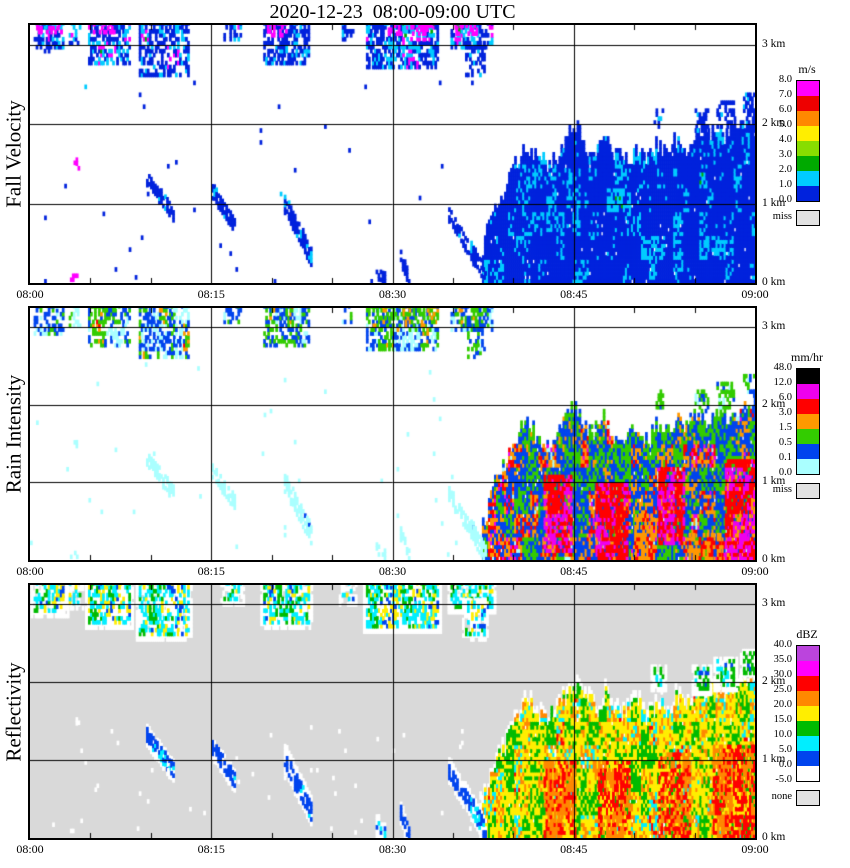  What do you see at coordinates (782, 734) in the screenshot?
I see `colorbar-tick-label: 10.0` at bounding box center [782, 734].